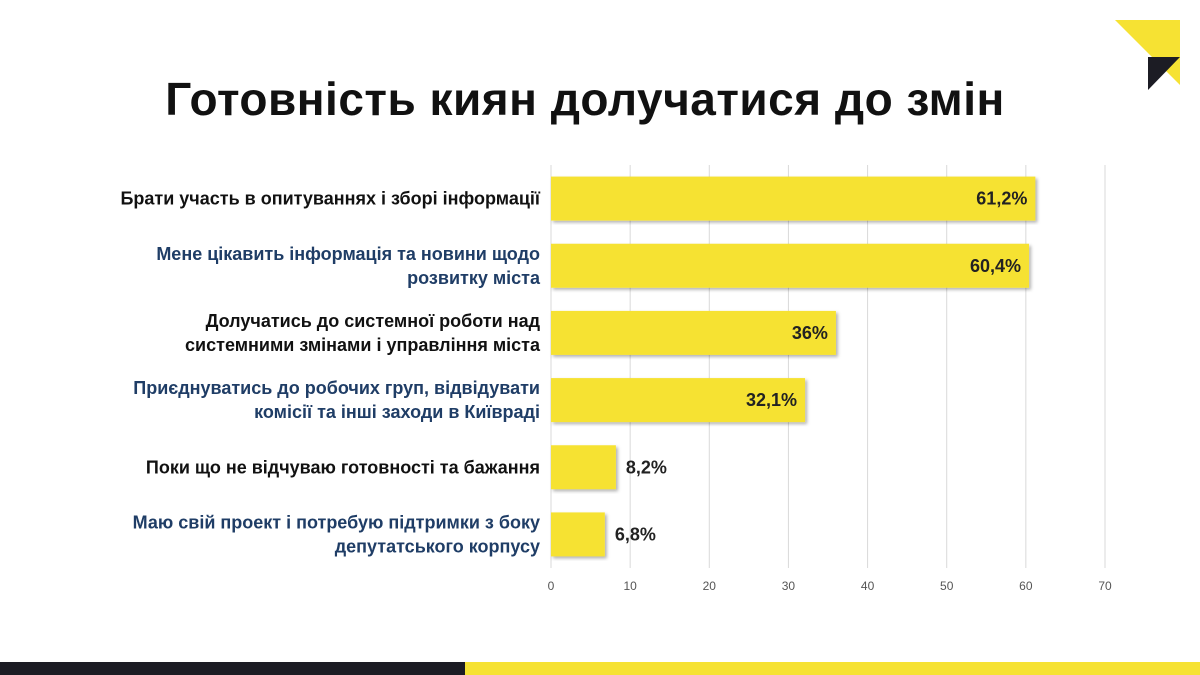 The image size is (1200, 675). Describe the element at coordinates (630, 586) in the screenshot. I see `x-tick-label: 10` at that location.